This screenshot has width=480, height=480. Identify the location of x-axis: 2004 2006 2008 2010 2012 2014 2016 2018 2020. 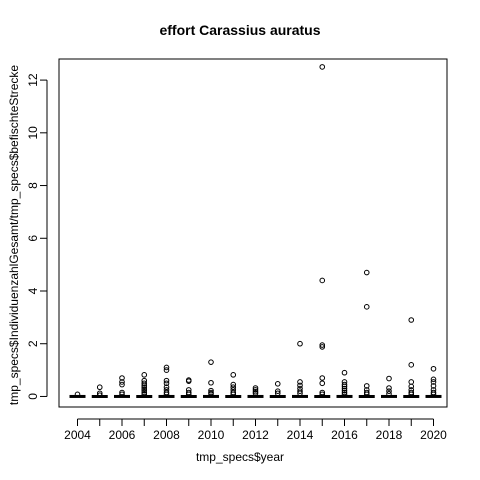
(255, 430).